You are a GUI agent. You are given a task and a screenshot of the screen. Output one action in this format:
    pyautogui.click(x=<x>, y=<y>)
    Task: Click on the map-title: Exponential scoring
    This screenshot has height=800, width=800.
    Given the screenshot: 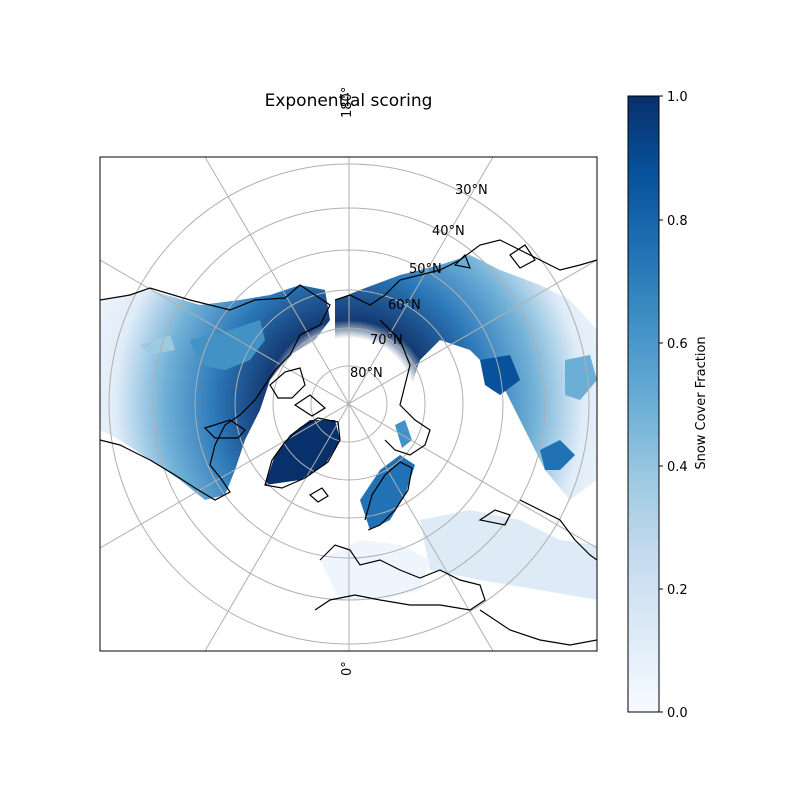 What is the action you would take?
    pyautogui.click(x=348, y=101)
    